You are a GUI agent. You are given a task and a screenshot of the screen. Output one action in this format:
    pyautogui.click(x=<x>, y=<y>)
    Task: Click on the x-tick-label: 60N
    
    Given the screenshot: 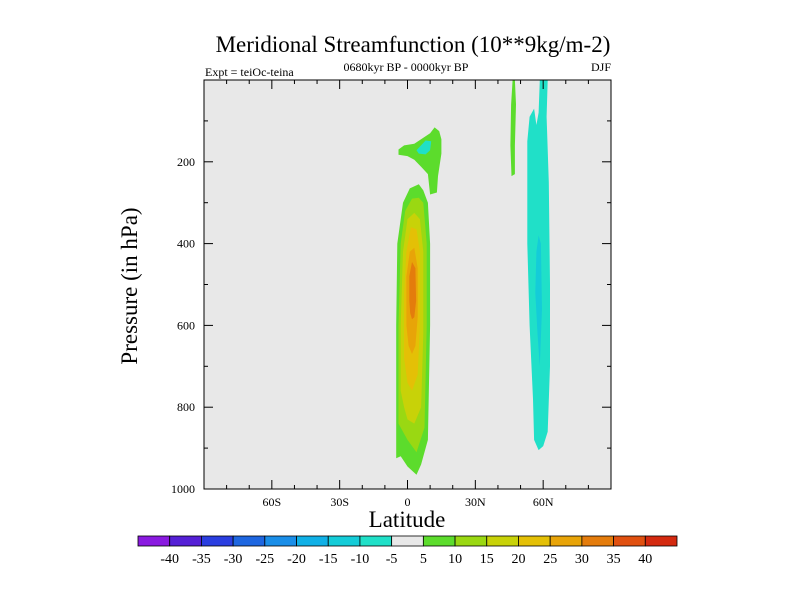 What is the action you would take?
    pyautogui.click(x=543, y=502)
    